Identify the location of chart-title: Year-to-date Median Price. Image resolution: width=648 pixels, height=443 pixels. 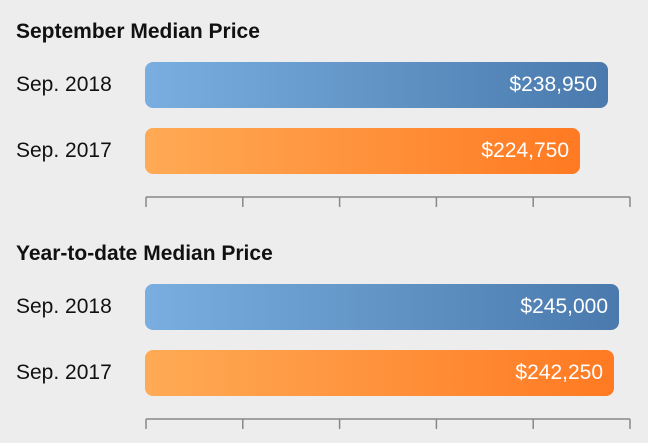
(144, 253).